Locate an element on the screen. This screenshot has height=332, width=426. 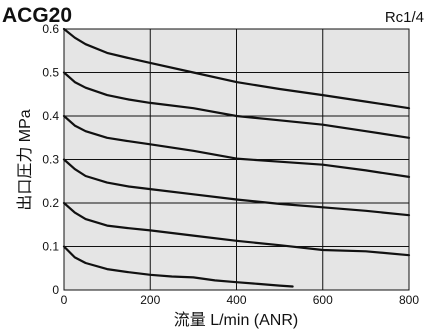
y-tick-label: 0.3 is located at coordinates (50, 160).